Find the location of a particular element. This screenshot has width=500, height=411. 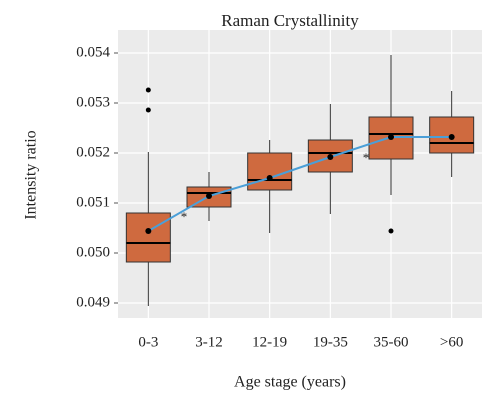

y-tick-label: 0.052 is located at coordinates (93, 152).